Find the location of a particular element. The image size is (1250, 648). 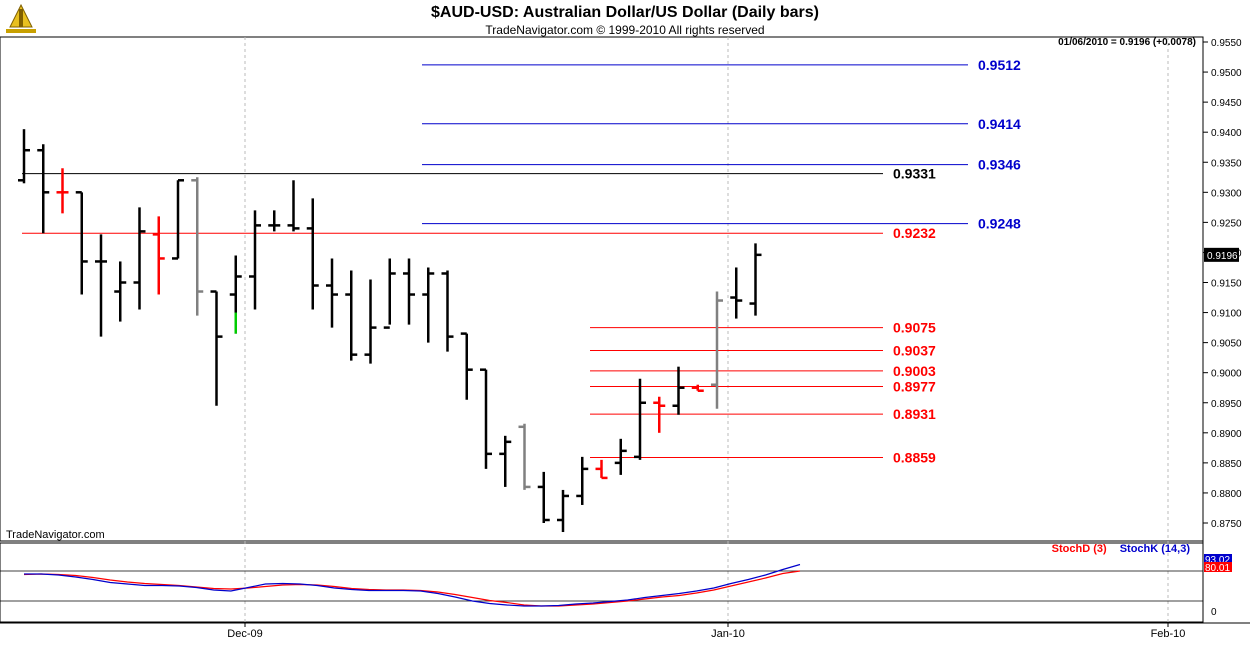

x-tick-label: Feb-10 is located at coordinates (1168, 634).